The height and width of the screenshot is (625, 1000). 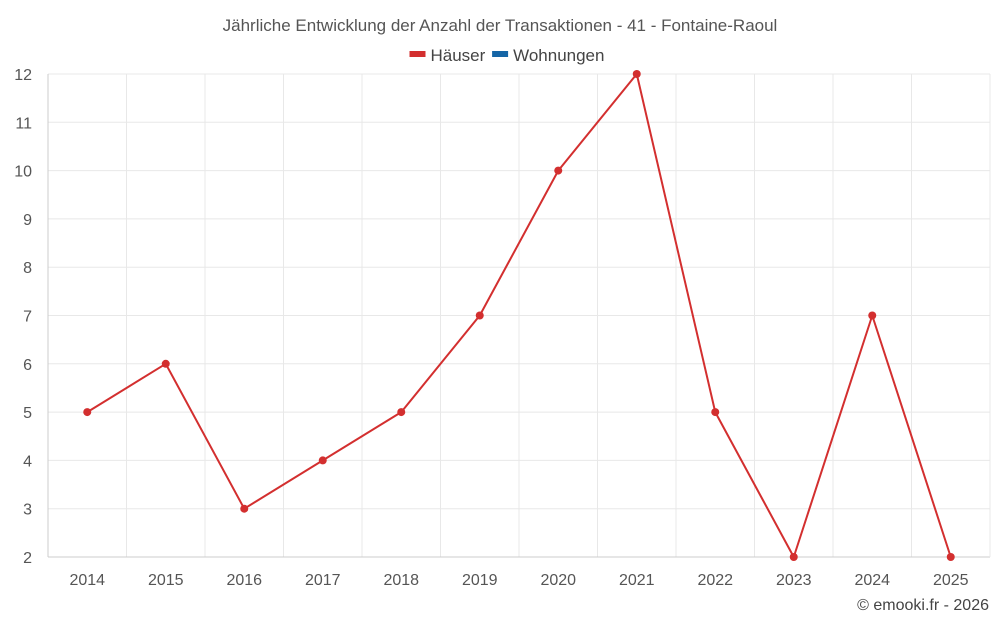 I want to click on credit-text: © emooki.fr - 2026, so click(x=923, y=605).